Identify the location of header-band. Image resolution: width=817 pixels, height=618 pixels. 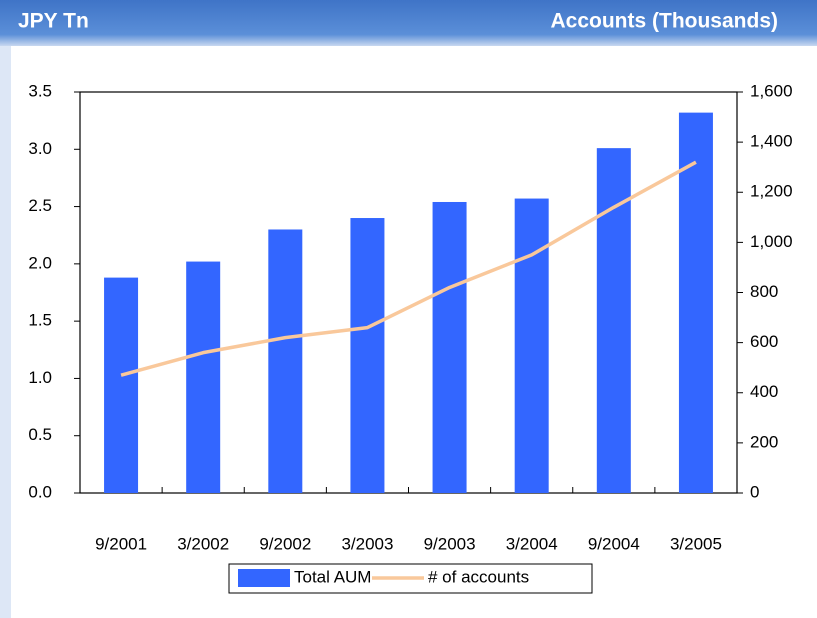
(408, 23).